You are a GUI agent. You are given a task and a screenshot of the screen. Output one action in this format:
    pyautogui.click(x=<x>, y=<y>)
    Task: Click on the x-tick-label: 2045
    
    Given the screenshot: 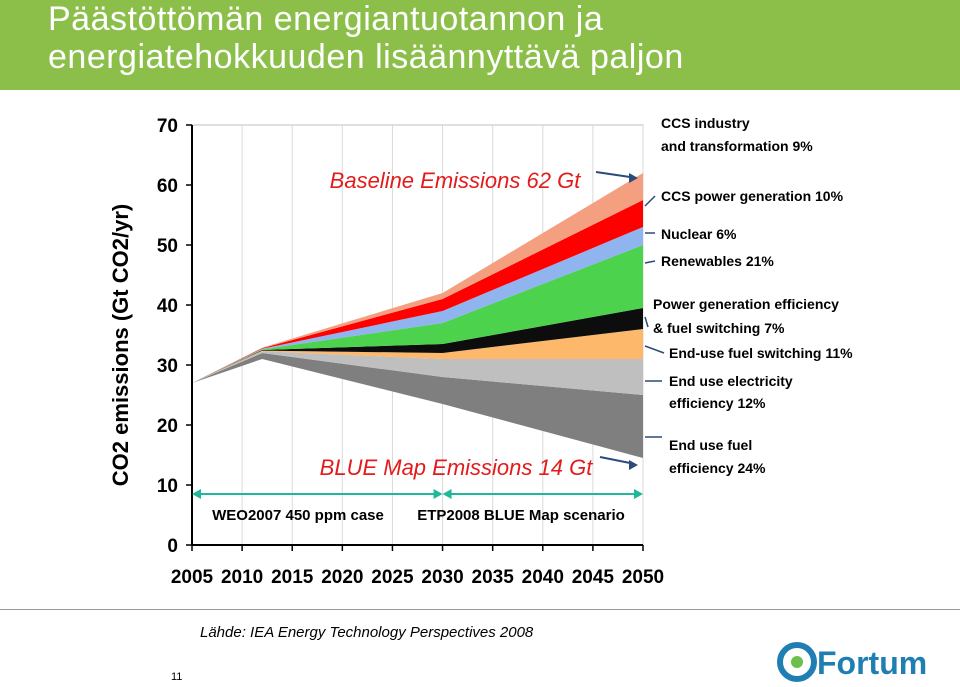 What is the action you would take?
    pyautogui.click(x=593, y=577)
    